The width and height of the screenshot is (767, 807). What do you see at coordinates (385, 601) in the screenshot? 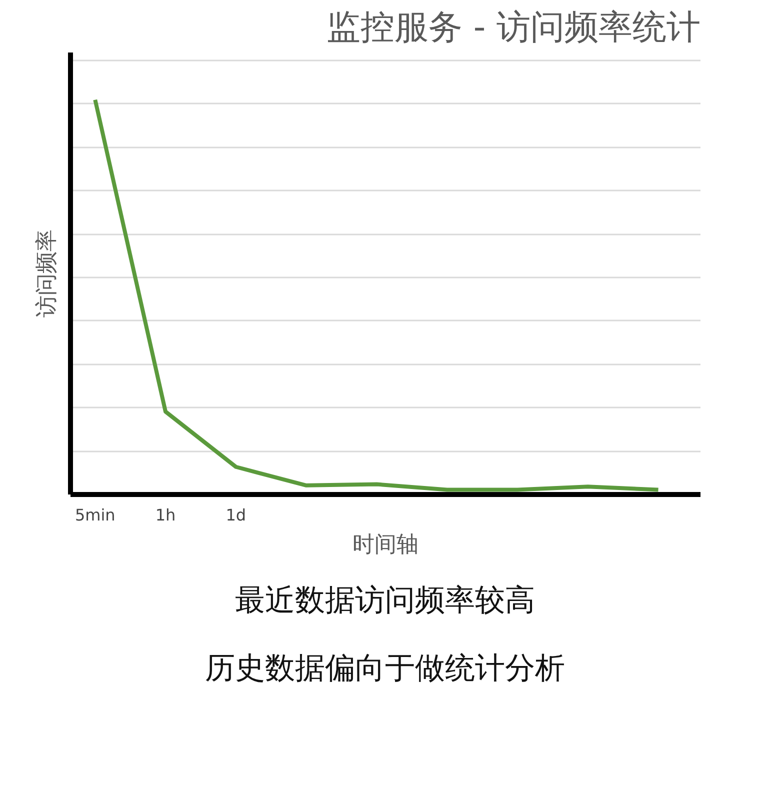
I see `text: 最近数据访问频率较高` at bounding box center [385, 601].